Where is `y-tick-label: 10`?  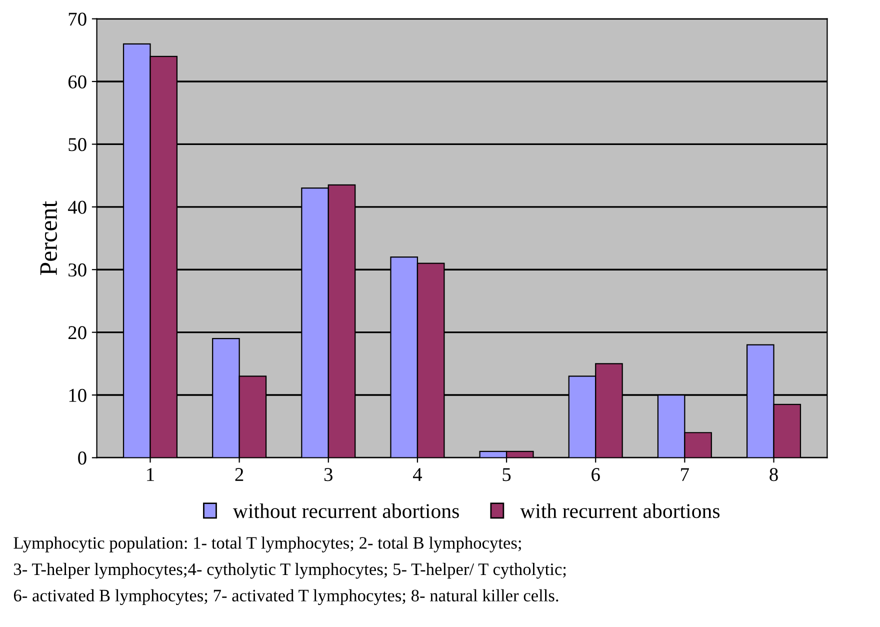
y-tick-label: 10 is located at coordinates (77, 395).